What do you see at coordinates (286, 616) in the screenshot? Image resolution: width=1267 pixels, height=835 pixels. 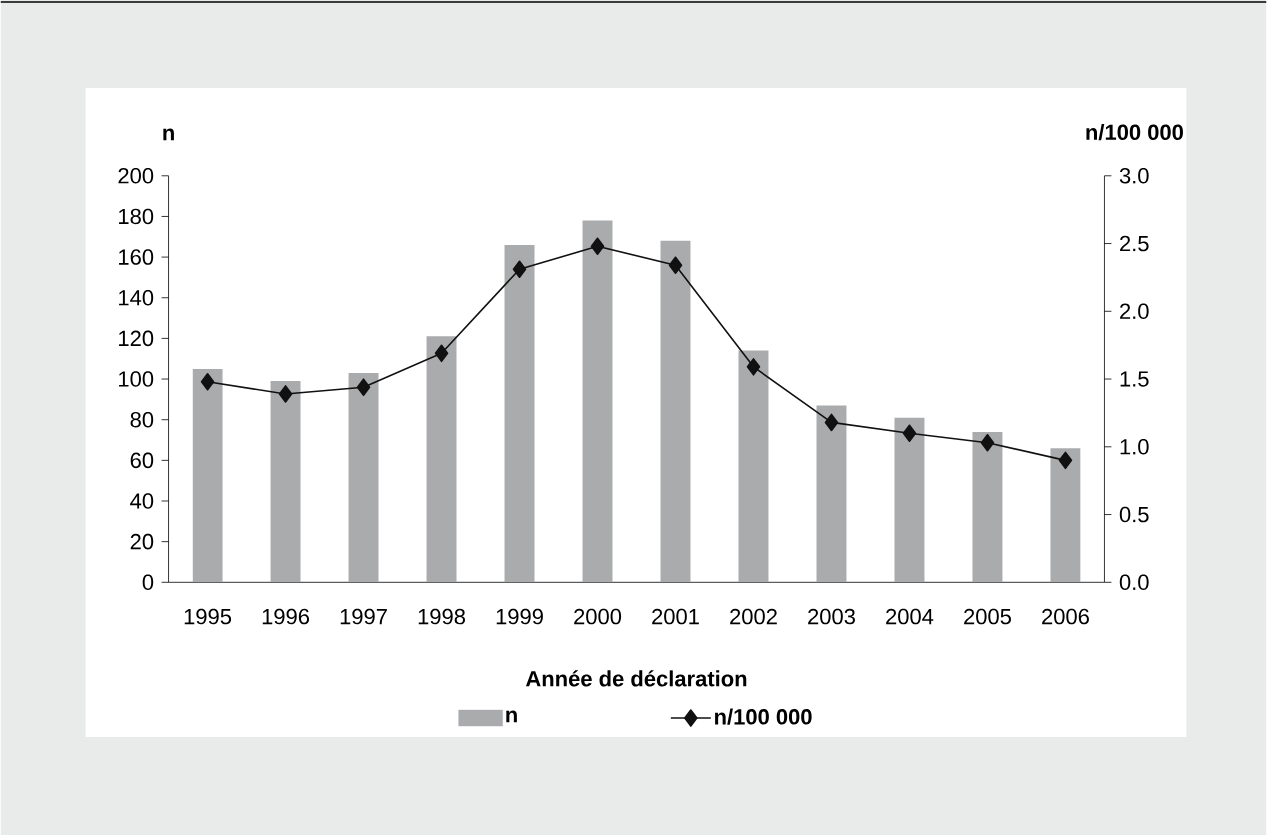 I see `x-tick-label: 1996` at bounding box center [286, 616].